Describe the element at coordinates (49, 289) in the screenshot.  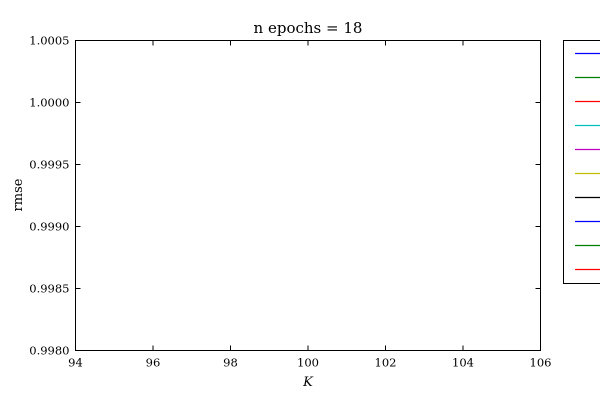
I see `y-tick-label: 0.9985` at that location.